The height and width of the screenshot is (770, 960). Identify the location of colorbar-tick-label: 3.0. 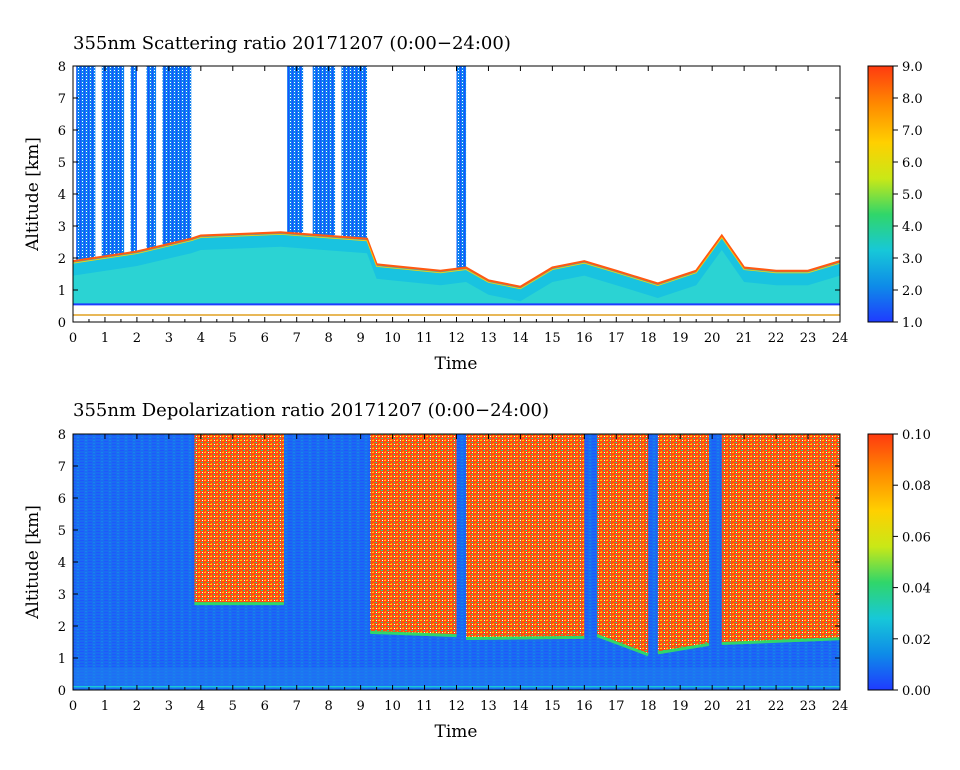
(912, 259).